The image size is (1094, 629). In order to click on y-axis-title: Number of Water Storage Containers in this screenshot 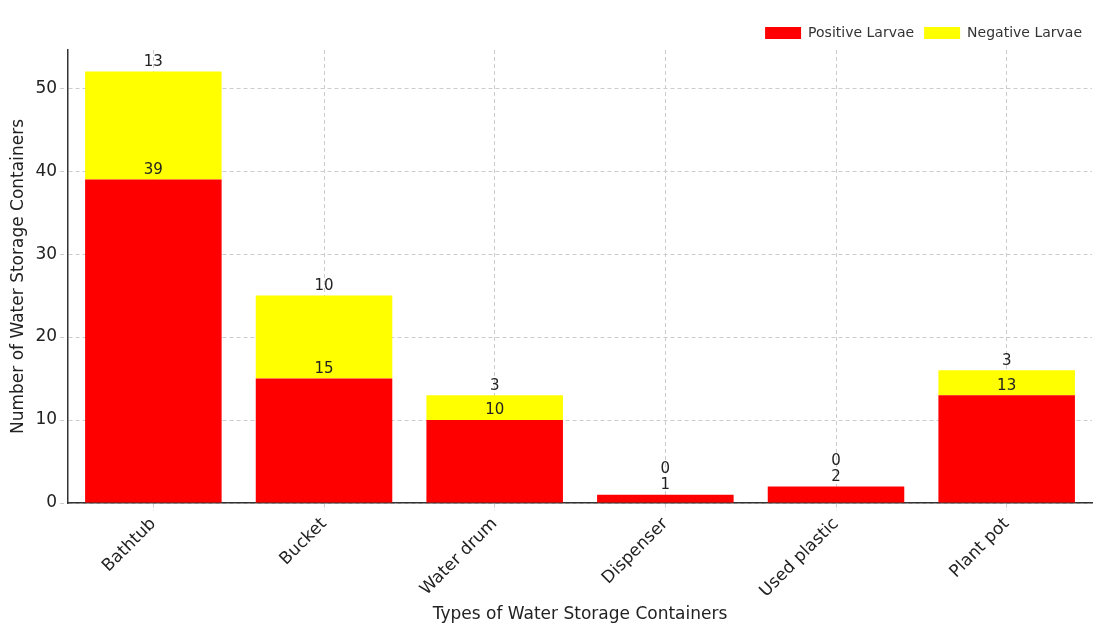, I will do `click(16, 276)`.